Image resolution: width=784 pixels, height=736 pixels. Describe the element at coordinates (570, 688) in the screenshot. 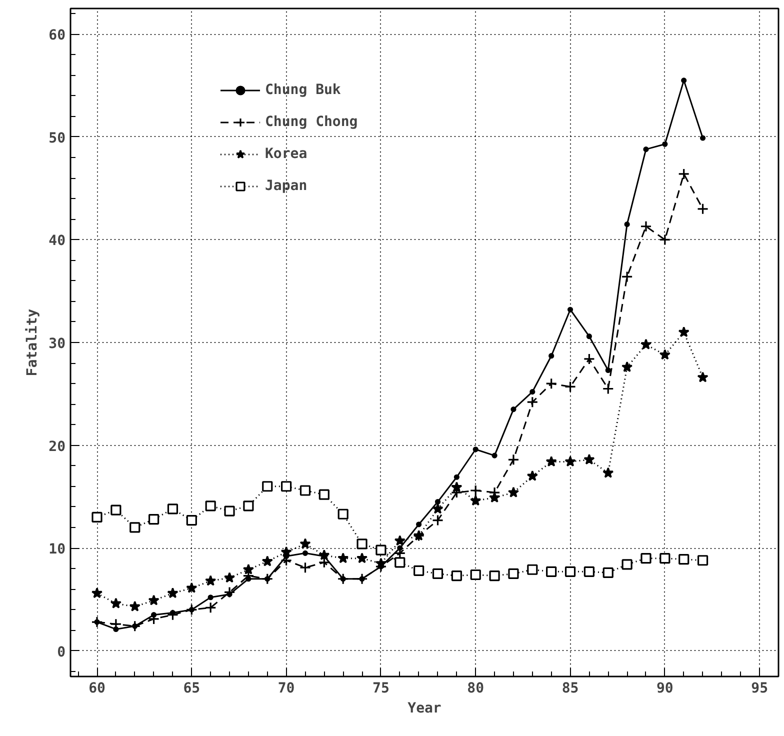

I see `x-tick-label: 85` at that location.